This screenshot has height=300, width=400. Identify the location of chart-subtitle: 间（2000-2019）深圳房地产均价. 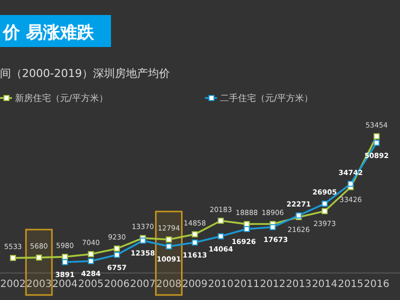
(85, 73).